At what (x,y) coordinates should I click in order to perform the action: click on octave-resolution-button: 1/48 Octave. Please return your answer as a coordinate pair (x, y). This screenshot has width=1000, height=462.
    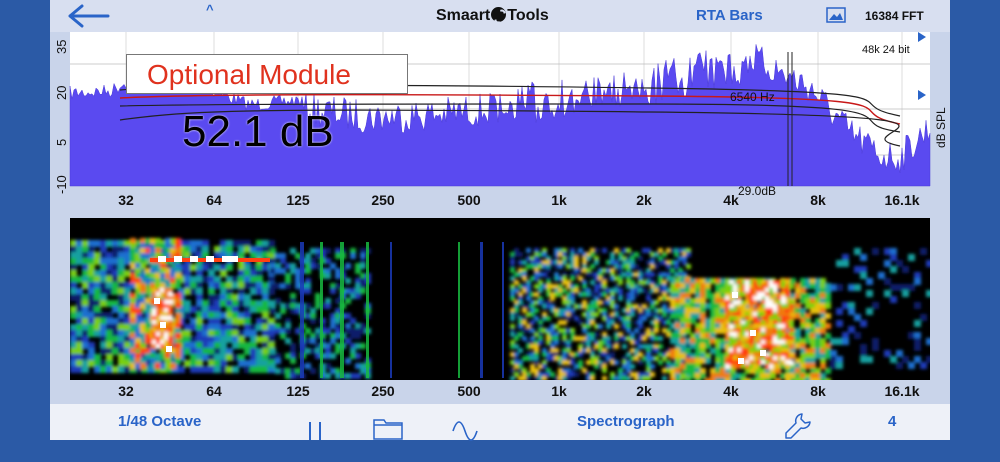
    Looking at the image, I should click on (160, 421).